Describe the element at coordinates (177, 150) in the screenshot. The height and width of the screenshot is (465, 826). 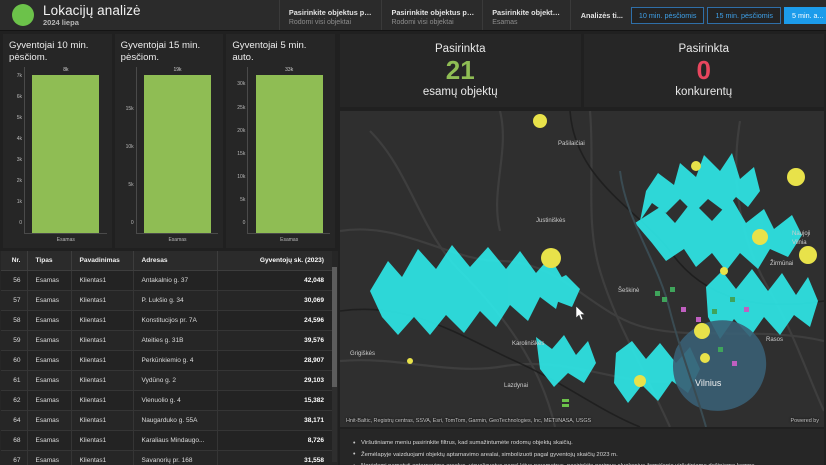
I see `bar-esamas: 19k` at that location.